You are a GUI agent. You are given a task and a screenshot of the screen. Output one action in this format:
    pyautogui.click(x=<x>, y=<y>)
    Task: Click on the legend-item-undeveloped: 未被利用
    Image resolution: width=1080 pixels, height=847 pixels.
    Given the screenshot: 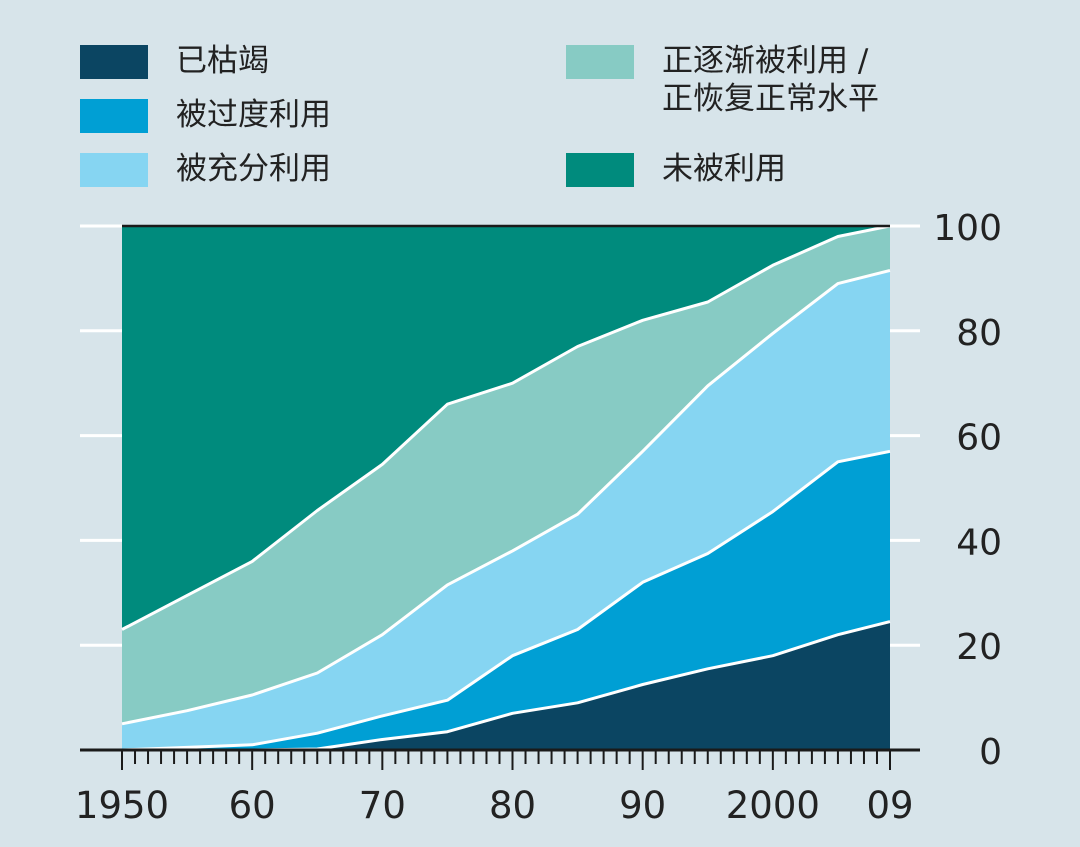 What is the action you would take?
    pyautogui.click(x=676, y=169)
    